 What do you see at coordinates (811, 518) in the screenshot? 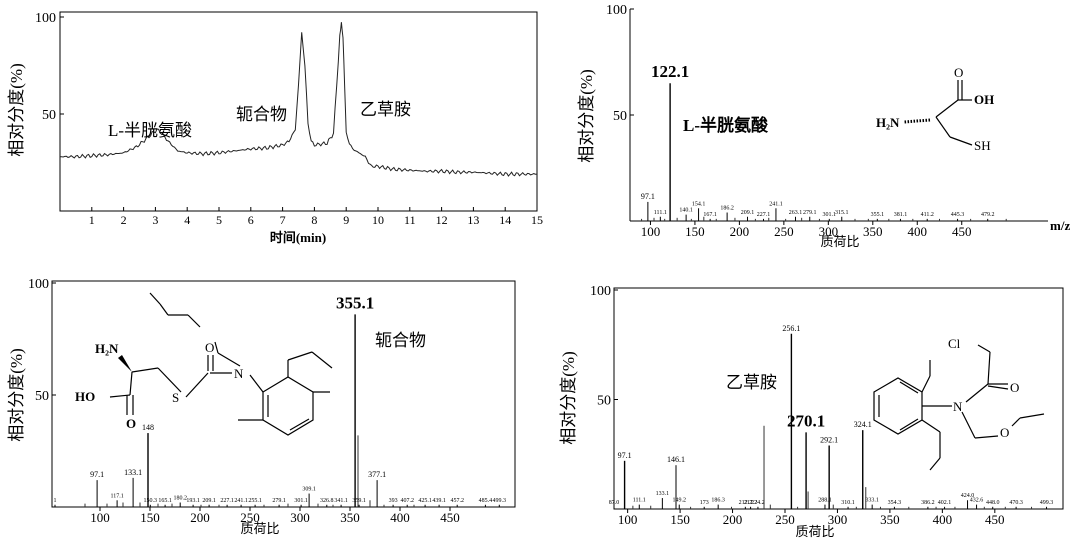
I see `ms-acetochlor-x-ticks: 100 150 200 250 300 350 400 450` at bounding box center [811, 518].